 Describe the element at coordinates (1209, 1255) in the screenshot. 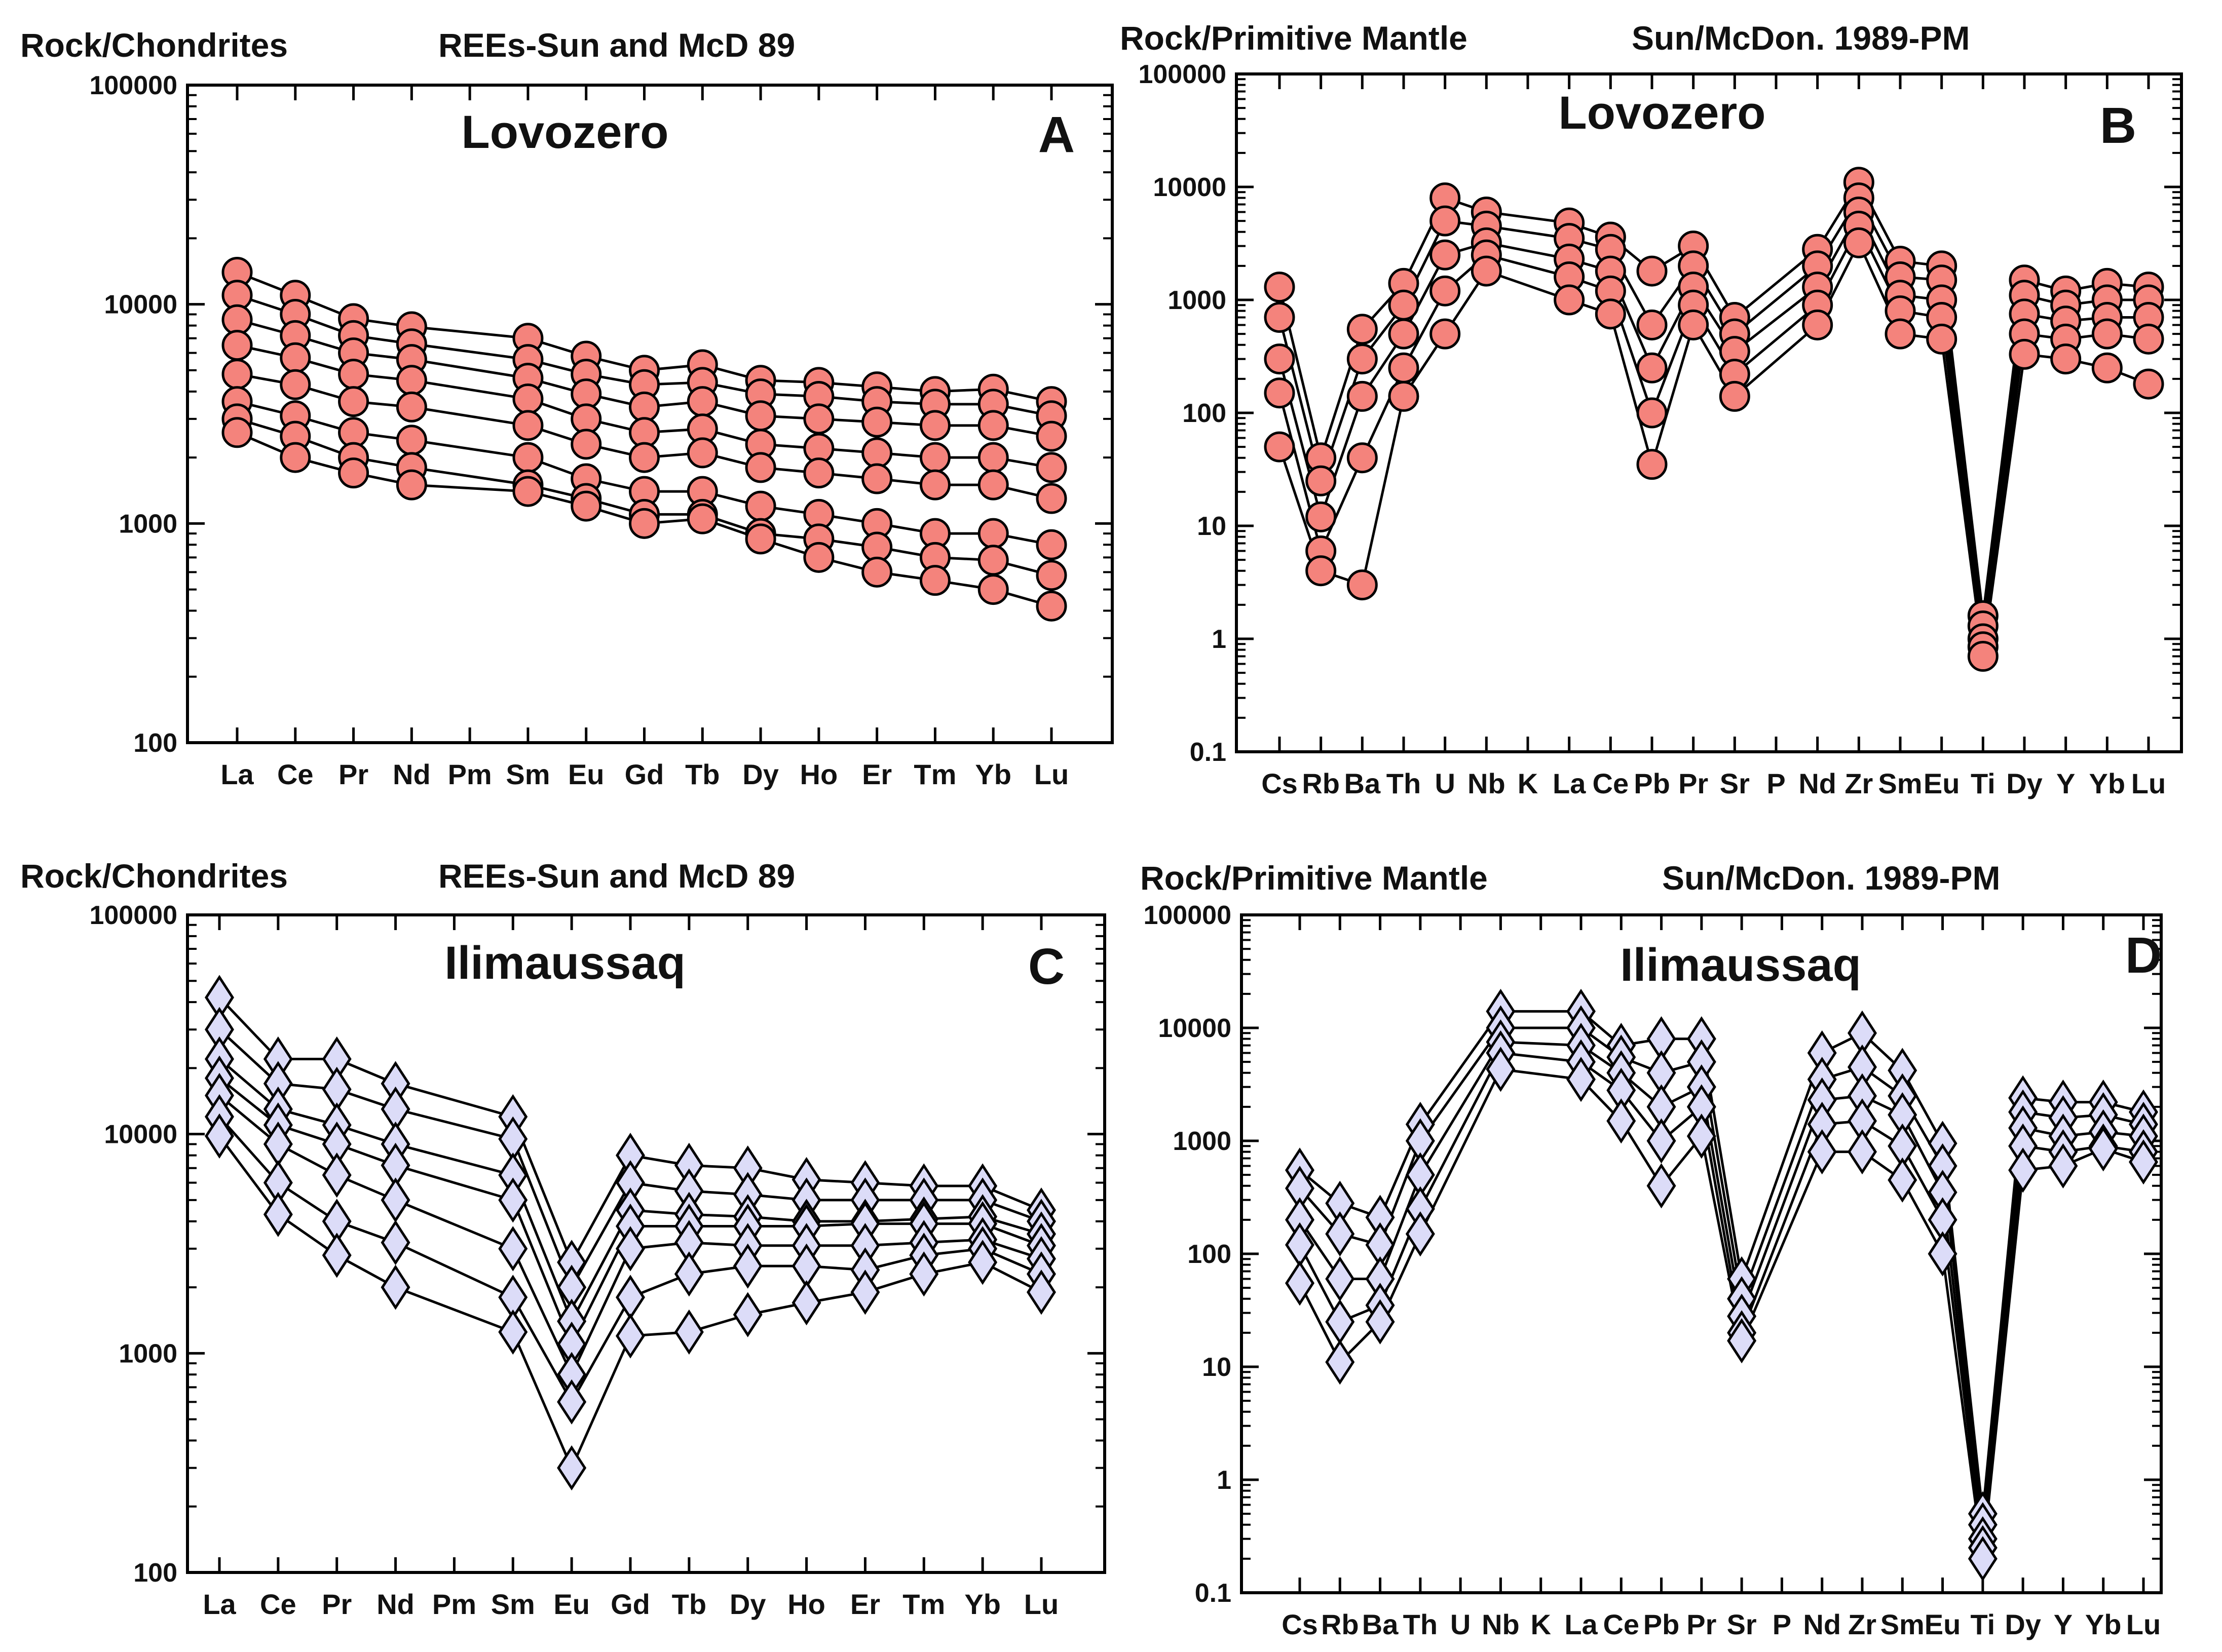

I see `panel-d-ytick-label: 100` at that location.